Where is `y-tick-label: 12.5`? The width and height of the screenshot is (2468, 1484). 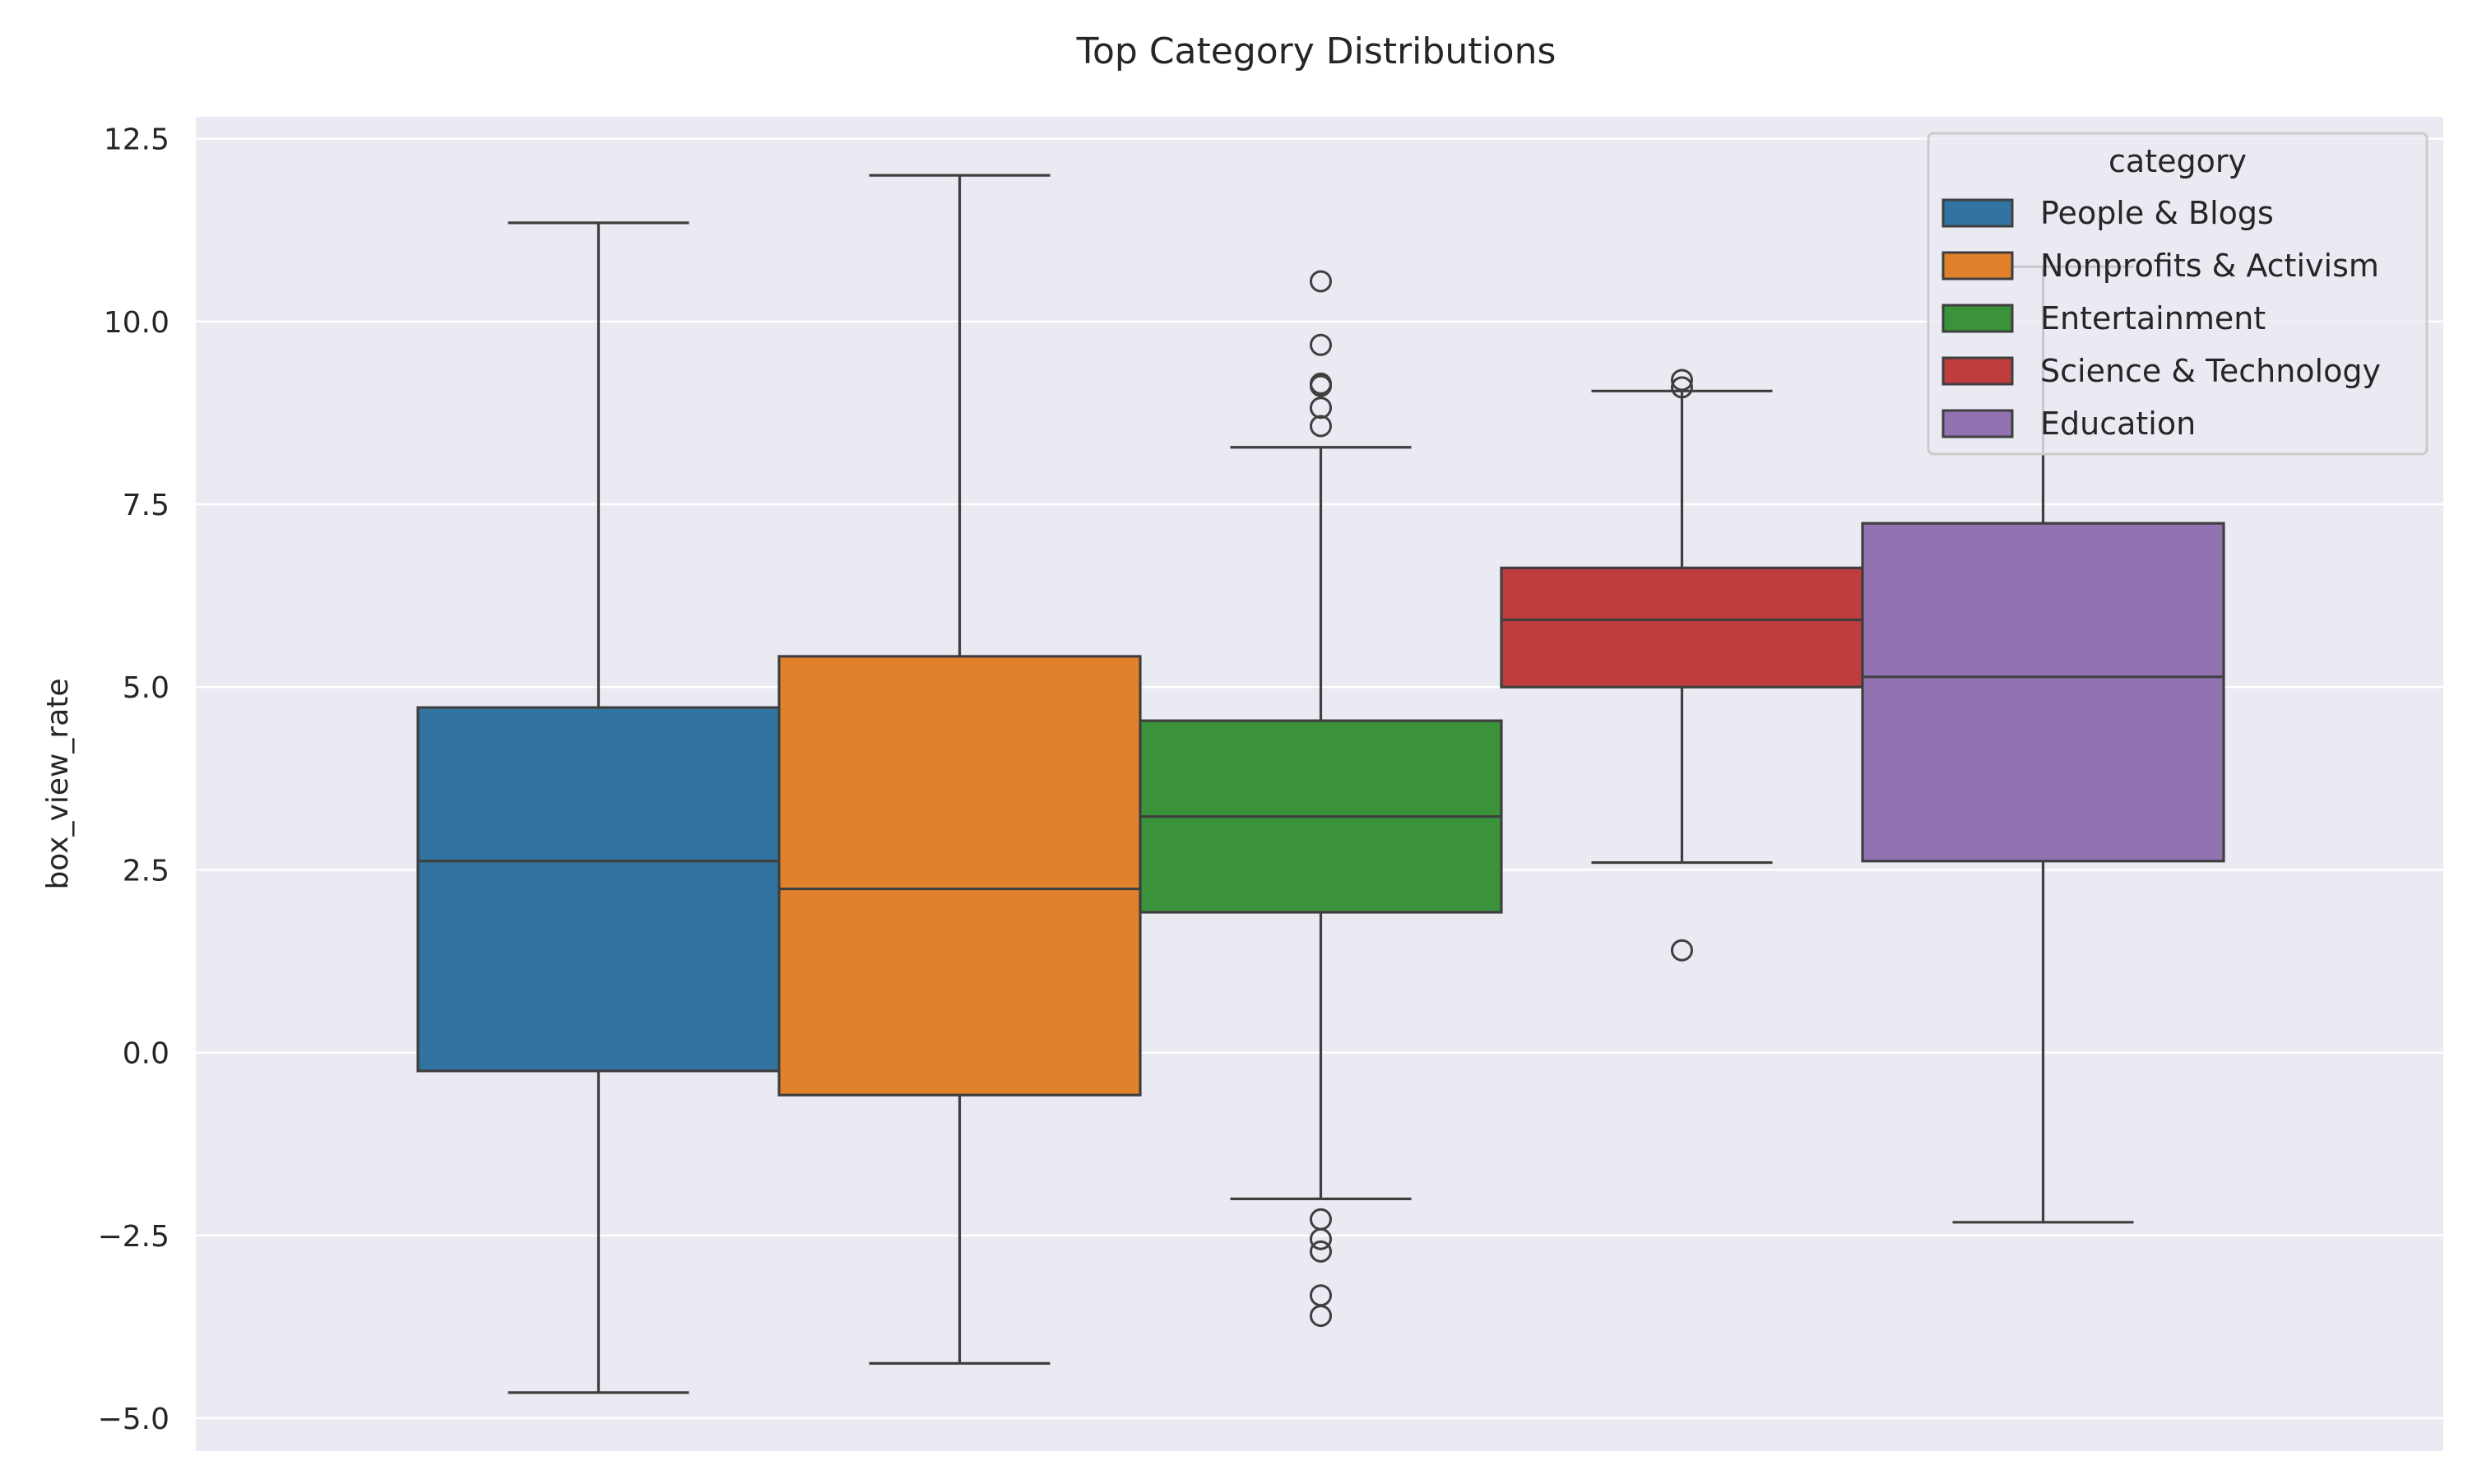
y-tick-label: 12.5 is located at coordinates (136, 140).